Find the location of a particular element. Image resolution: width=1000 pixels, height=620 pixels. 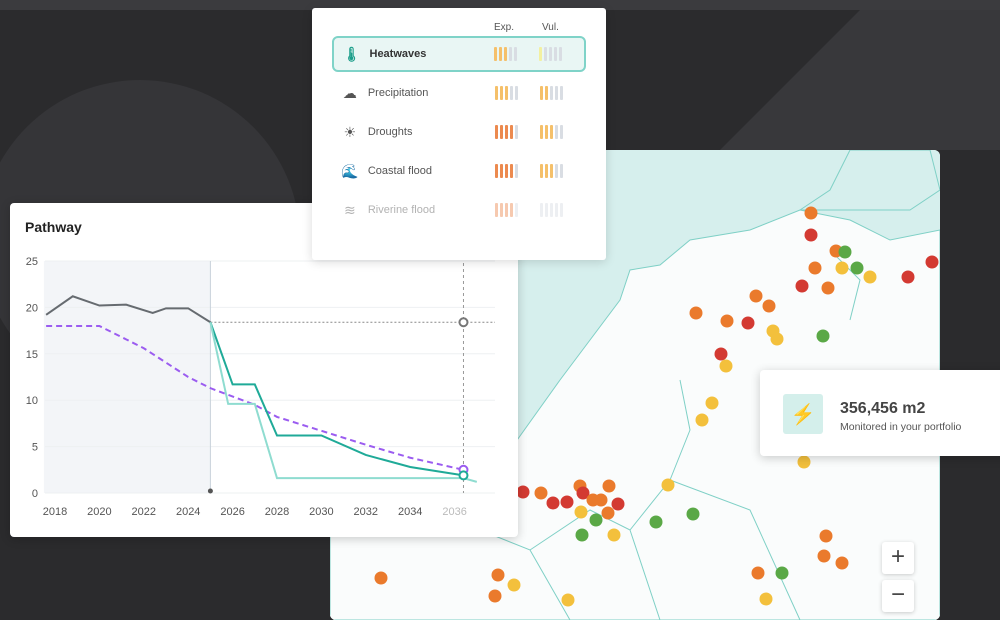

portfolio-stat-card: ⚡ 356,456 m2 Monitored in your portfolio is located at coordinates (880, 413).